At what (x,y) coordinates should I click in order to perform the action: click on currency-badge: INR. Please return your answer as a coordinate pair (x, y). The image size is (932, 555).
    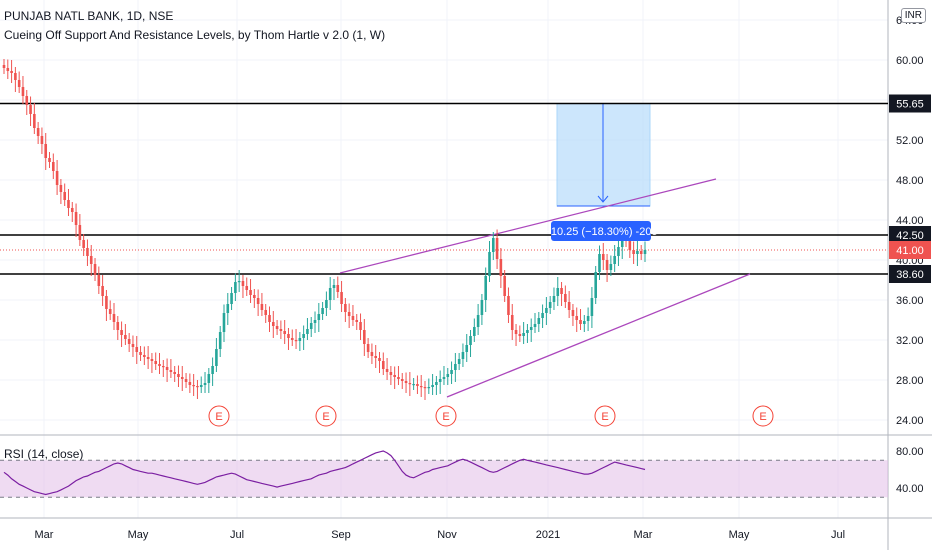
    Looking at the image, I should click on (913, 15).